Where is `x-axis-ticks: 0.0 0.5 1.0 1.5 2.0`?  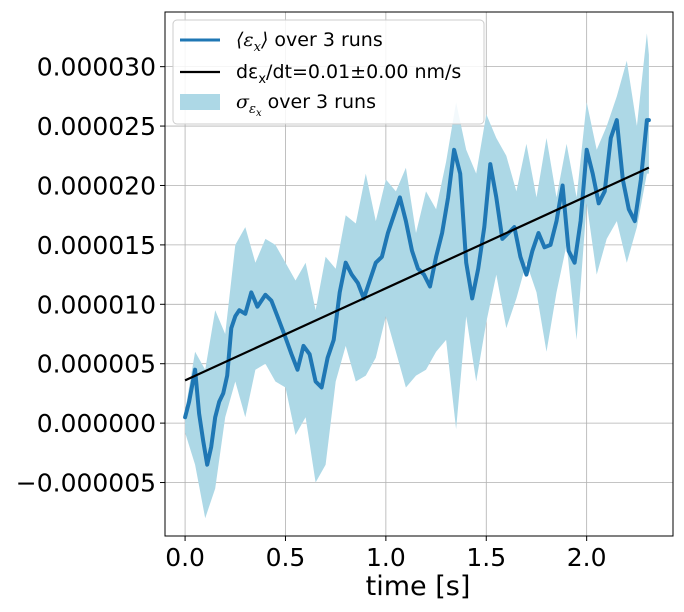
x-axis-ticks: 0.0 0.5 1.0 1.5 2.0 is located at coordinates (386, 554).